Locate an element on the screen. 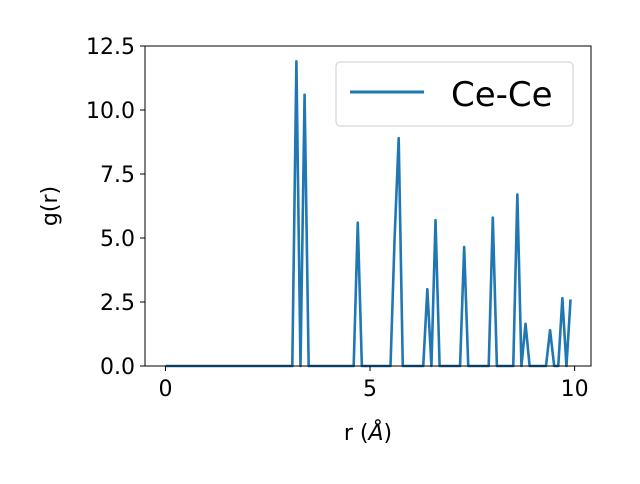 This screenshot has width=640, height=484. y-tick-label: 2.5 is located at coordinates (117, 303).